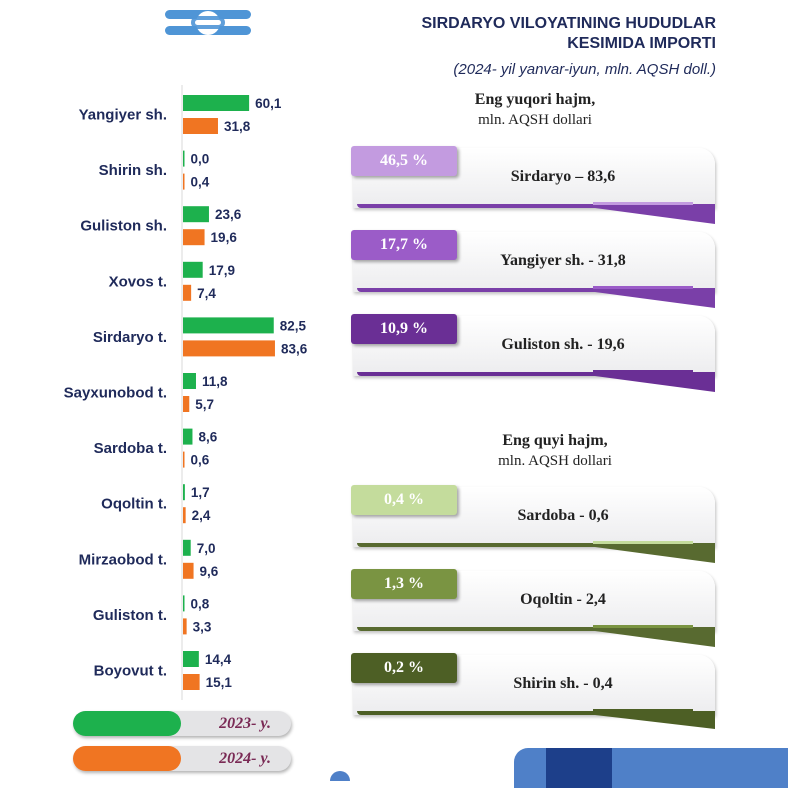  What do you see at coordinates (215, 381) in the screenshot?
I see `value-label-2023: 11,8` at bounding box center [215, 381].